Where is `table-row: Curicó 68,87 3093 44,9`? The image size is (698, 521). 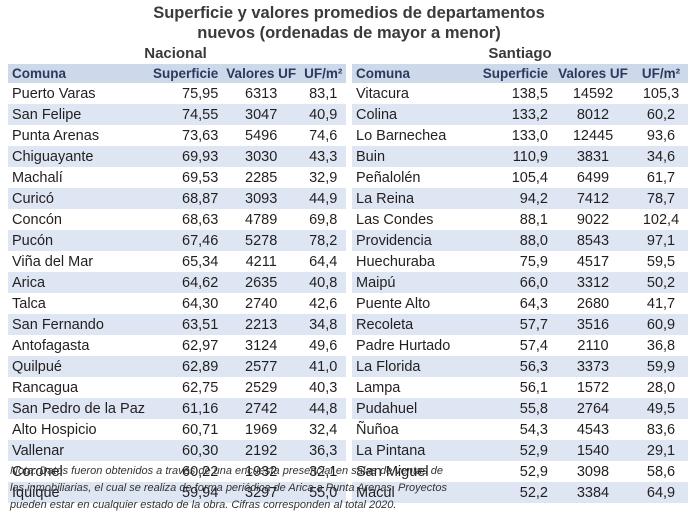
table-row: Curicó 68,87 3093 44,9 is located at coordinates (177, 198).